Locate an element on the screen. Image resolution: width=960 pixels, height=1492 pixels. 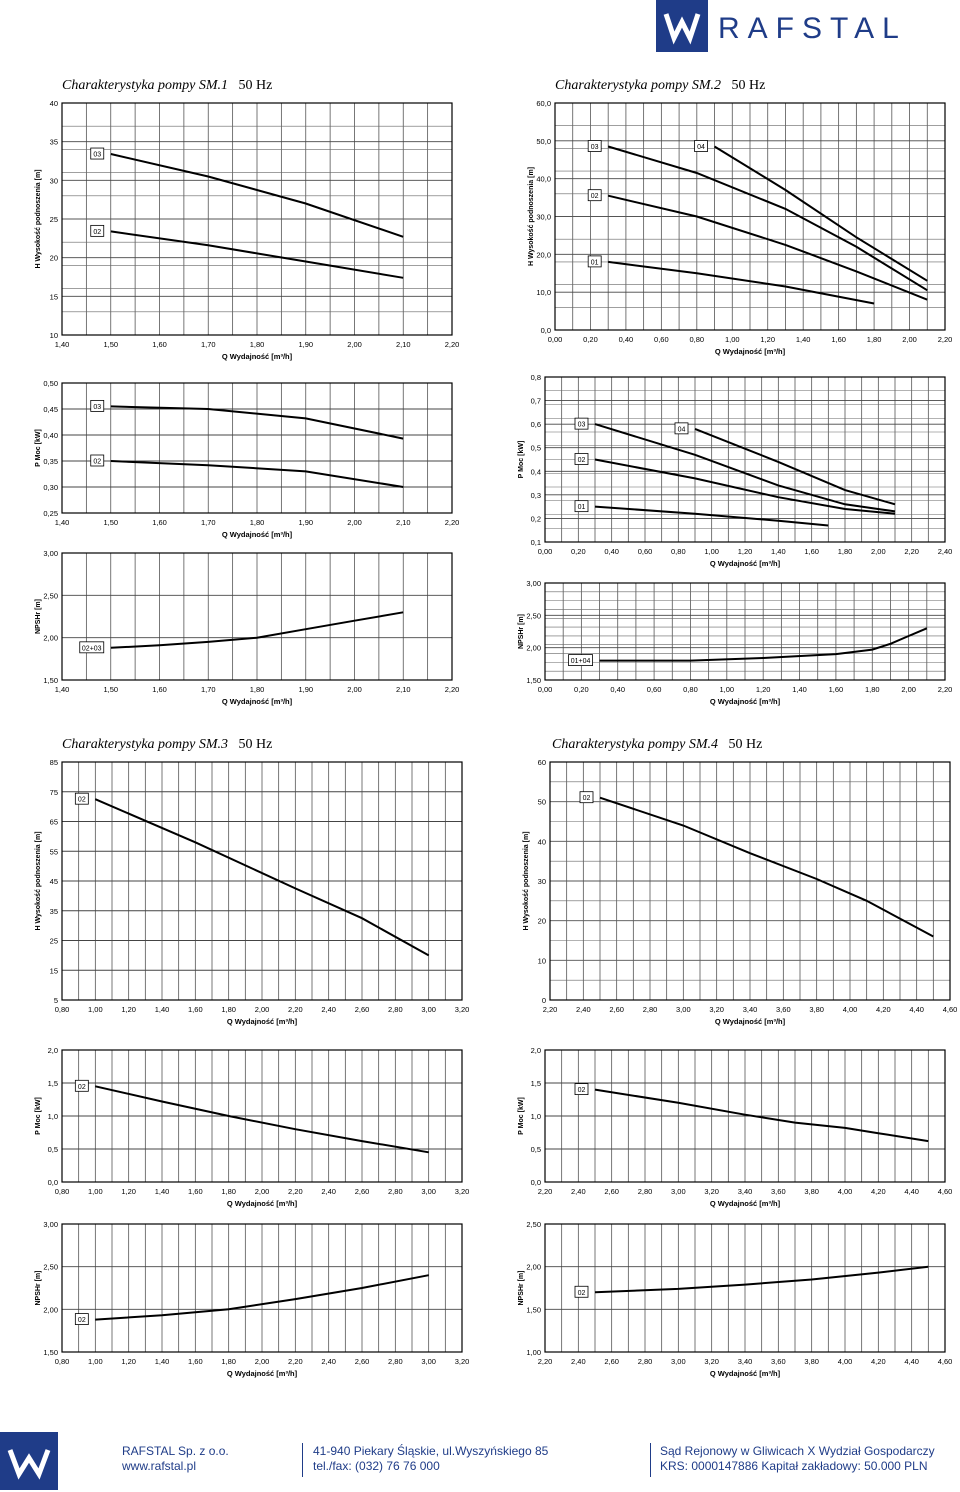
x-tick-label: 2,40 is located at coordinates (578, 1361).